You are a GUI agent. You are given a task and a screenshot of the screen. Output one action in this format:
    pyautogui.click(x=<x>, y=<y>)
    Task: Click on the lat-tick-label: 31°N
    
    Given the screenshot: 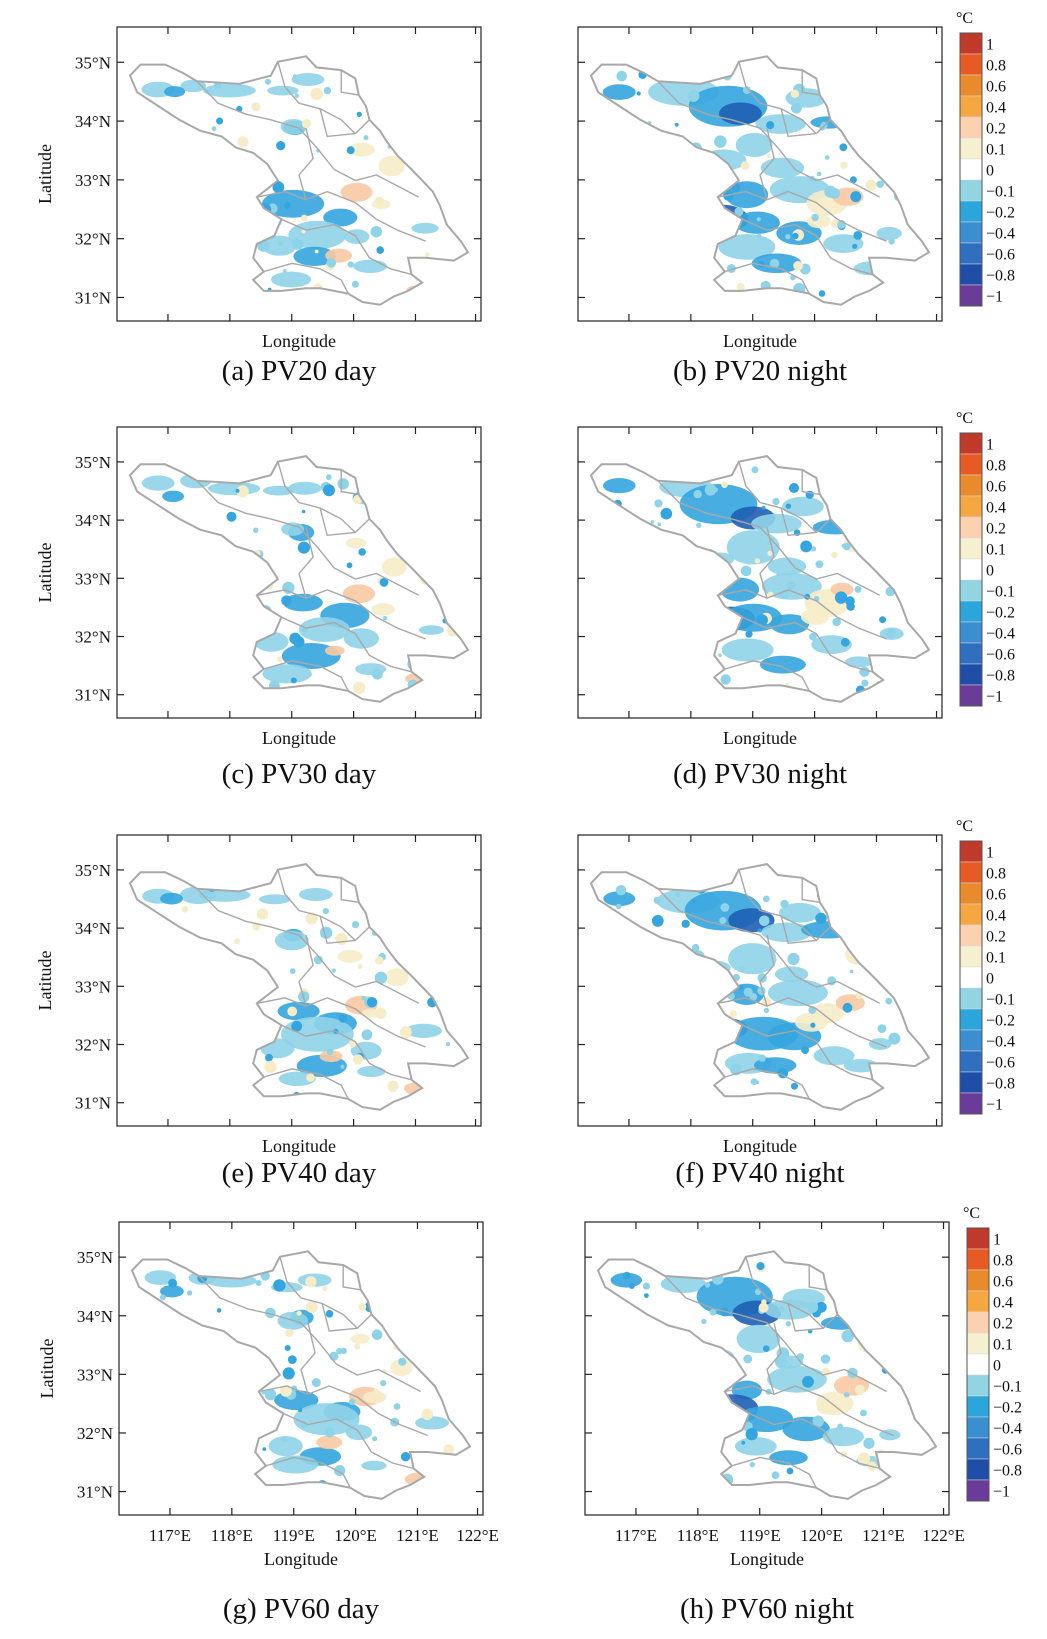 What is the action you would take?
    pyautogui.click(x=95, y=1492)
    